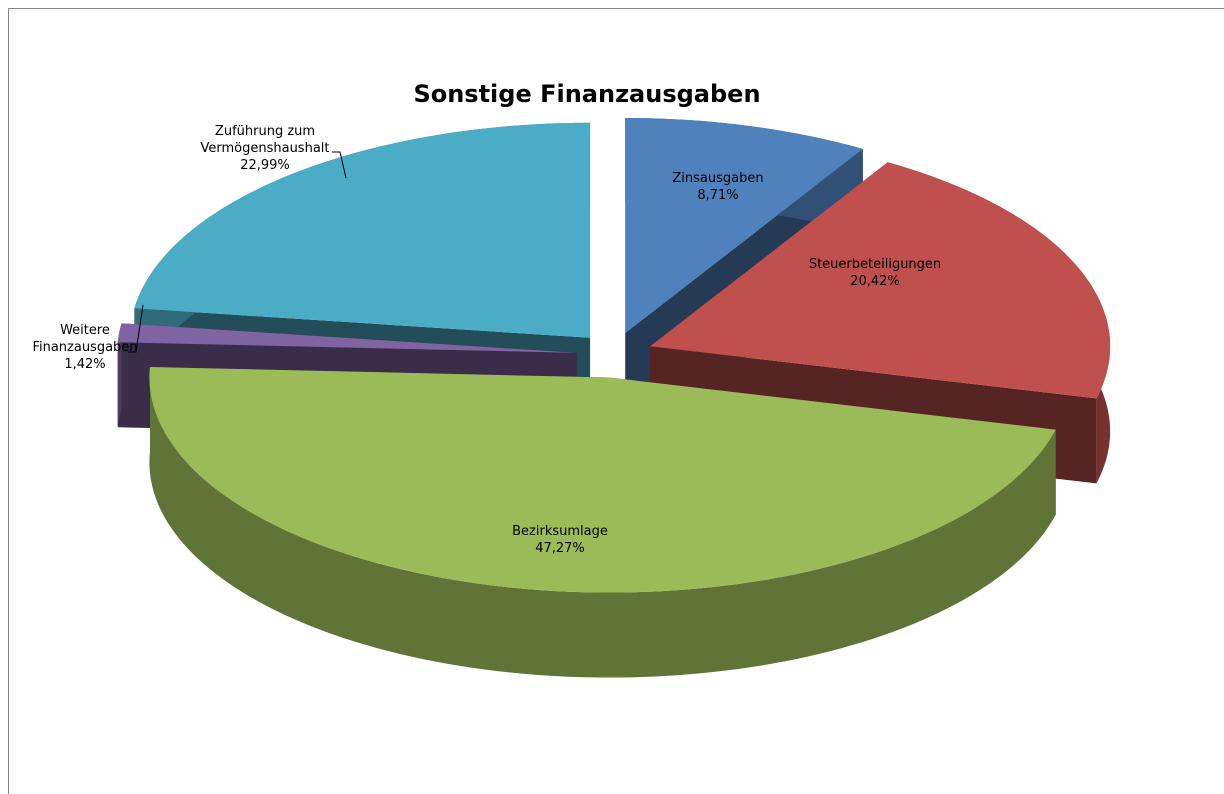  What do you see at coordinates (587, 94) in the screenshot?
I see `chart-title: Sonstige Finanzausgaben` at bounding box center [587, 94].